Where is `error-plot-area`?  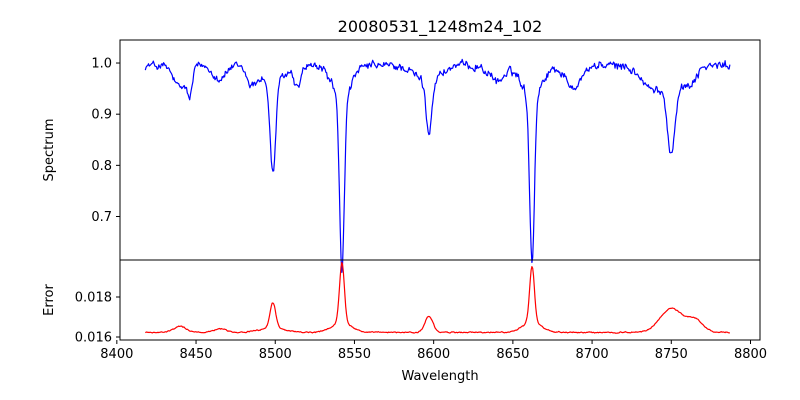
error-plot-area is located at coordinates (437, 297).